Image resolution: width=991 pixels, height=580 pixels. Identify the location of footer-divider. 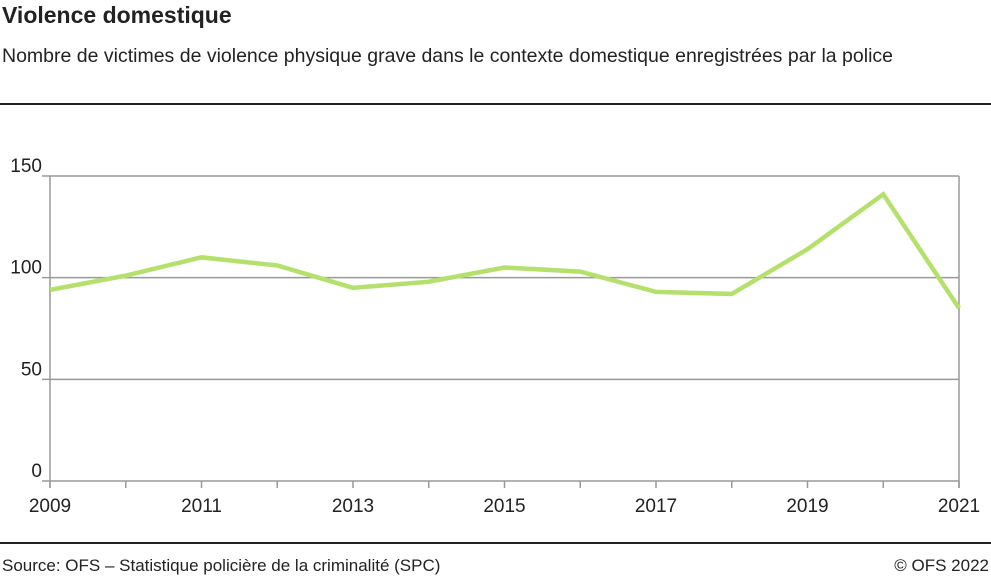
(495, 543).